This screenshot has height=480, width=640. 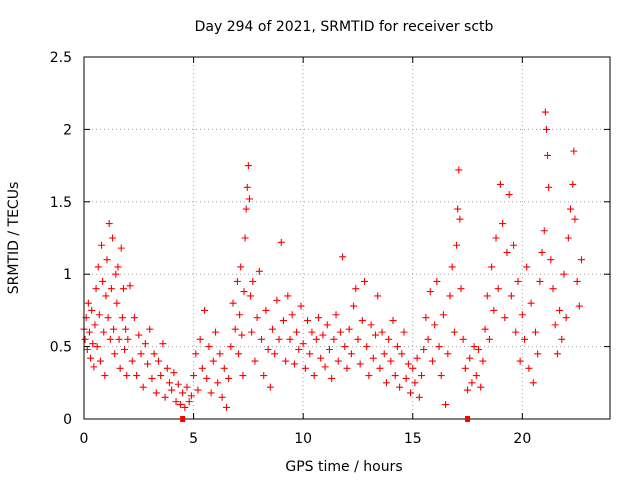 What do you see at coordinates (325, 419) in the screenshot?
I see `axis-markers` at bounding box center [325, 419].